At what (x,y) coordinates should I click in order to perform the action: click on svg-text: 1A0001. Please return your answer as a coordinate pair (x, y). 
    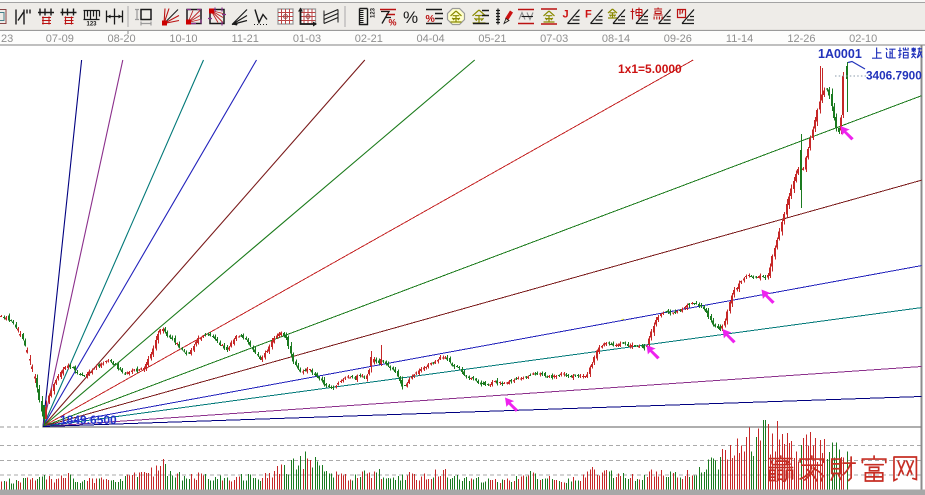
    Looking at the image, I should click on (840, 54).